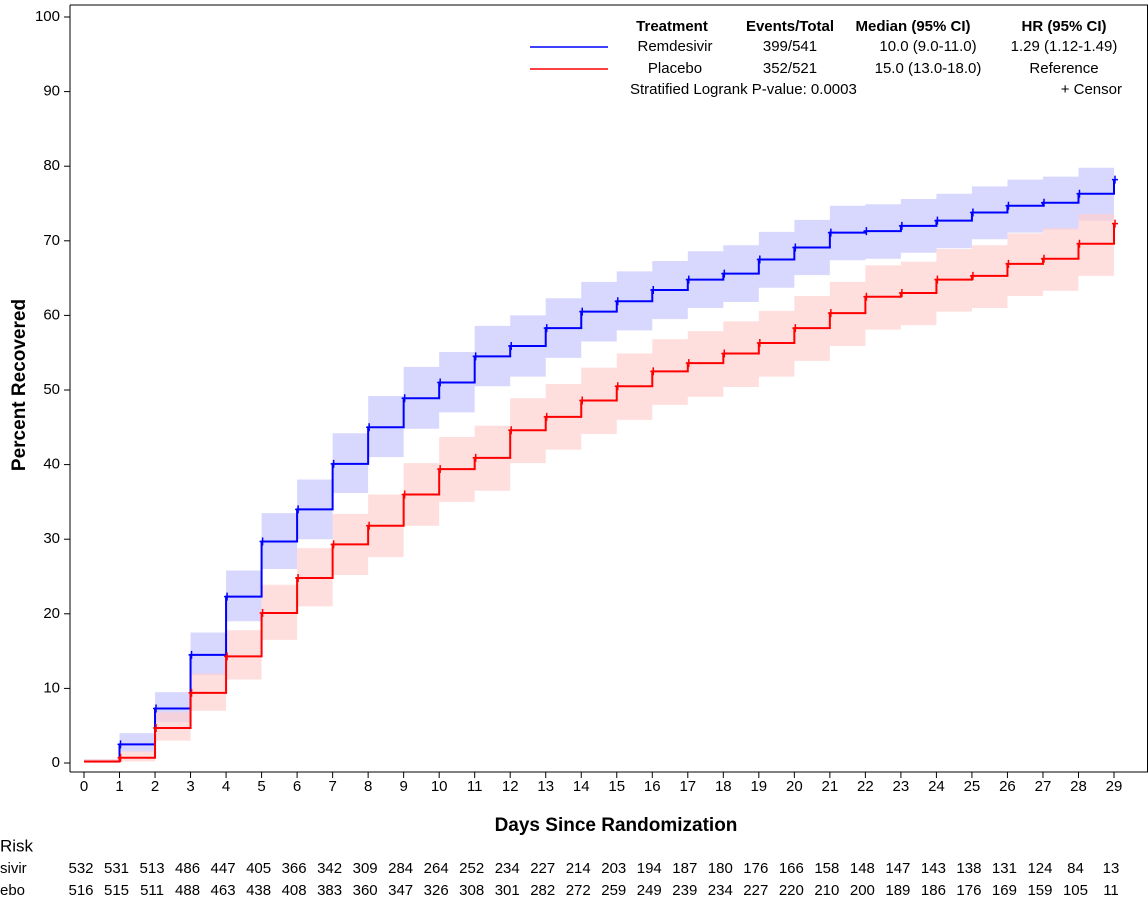 This screenshot has width=1148, height=905. Describe the element at coordinates (1039, 890) in the screenshot. I see `risk-count: 159` at that location.